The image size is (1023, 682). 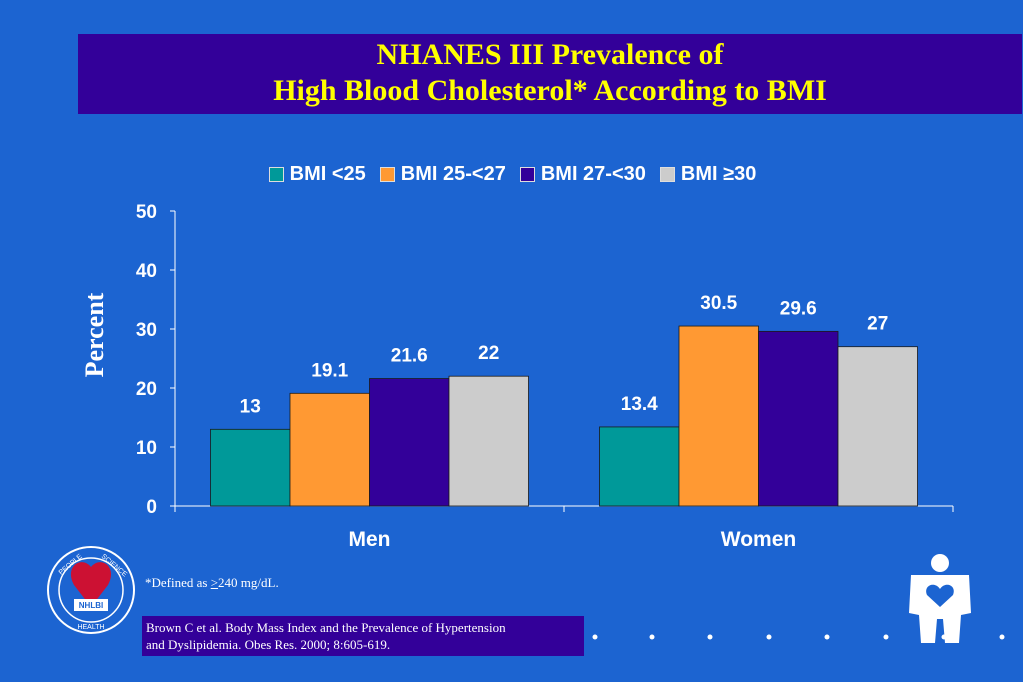 What do you see at coordinates (550, 54) in the screenshot?
I see `title-line-1: NHANES III Prevalence of` at bounding box center [550, 54].